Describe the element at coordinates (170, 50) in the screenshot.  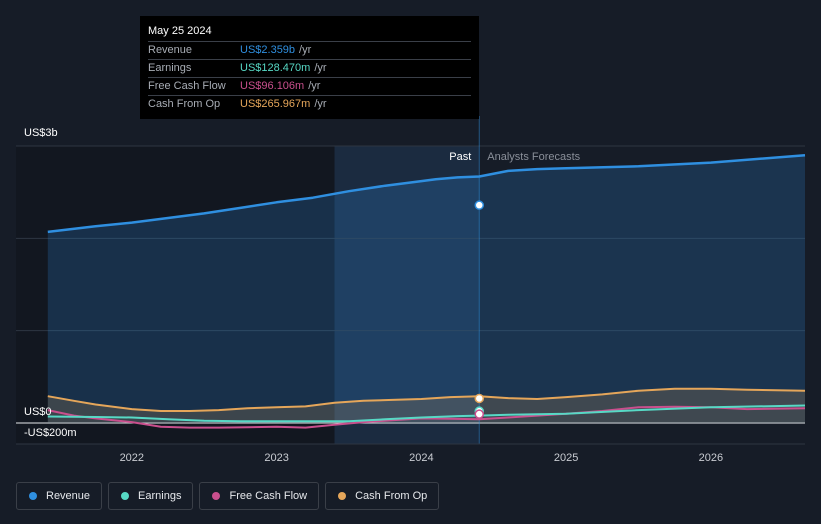
I see `tooltip-label: Revenue` at that location.